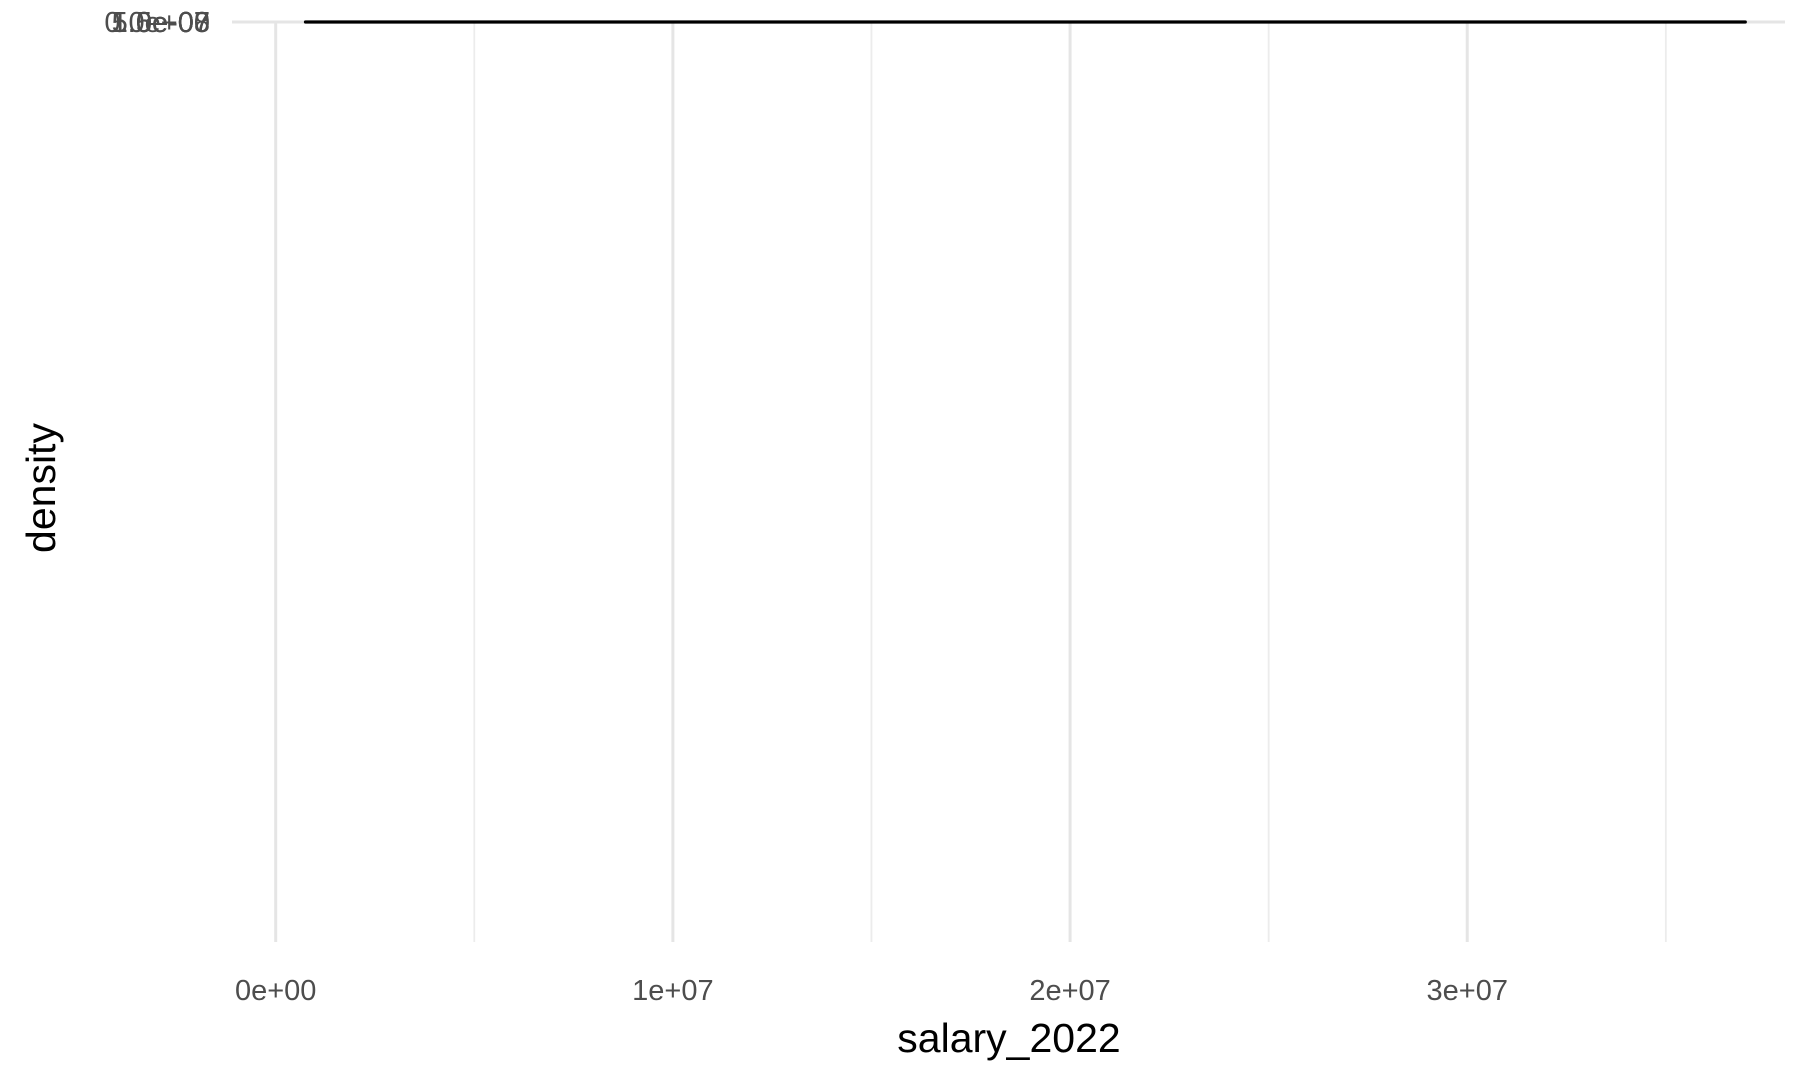 The width and height of the screenshot is (1800, 1080). I want to click on x-tick-label-3: 3e+07, so click(1467, 991).